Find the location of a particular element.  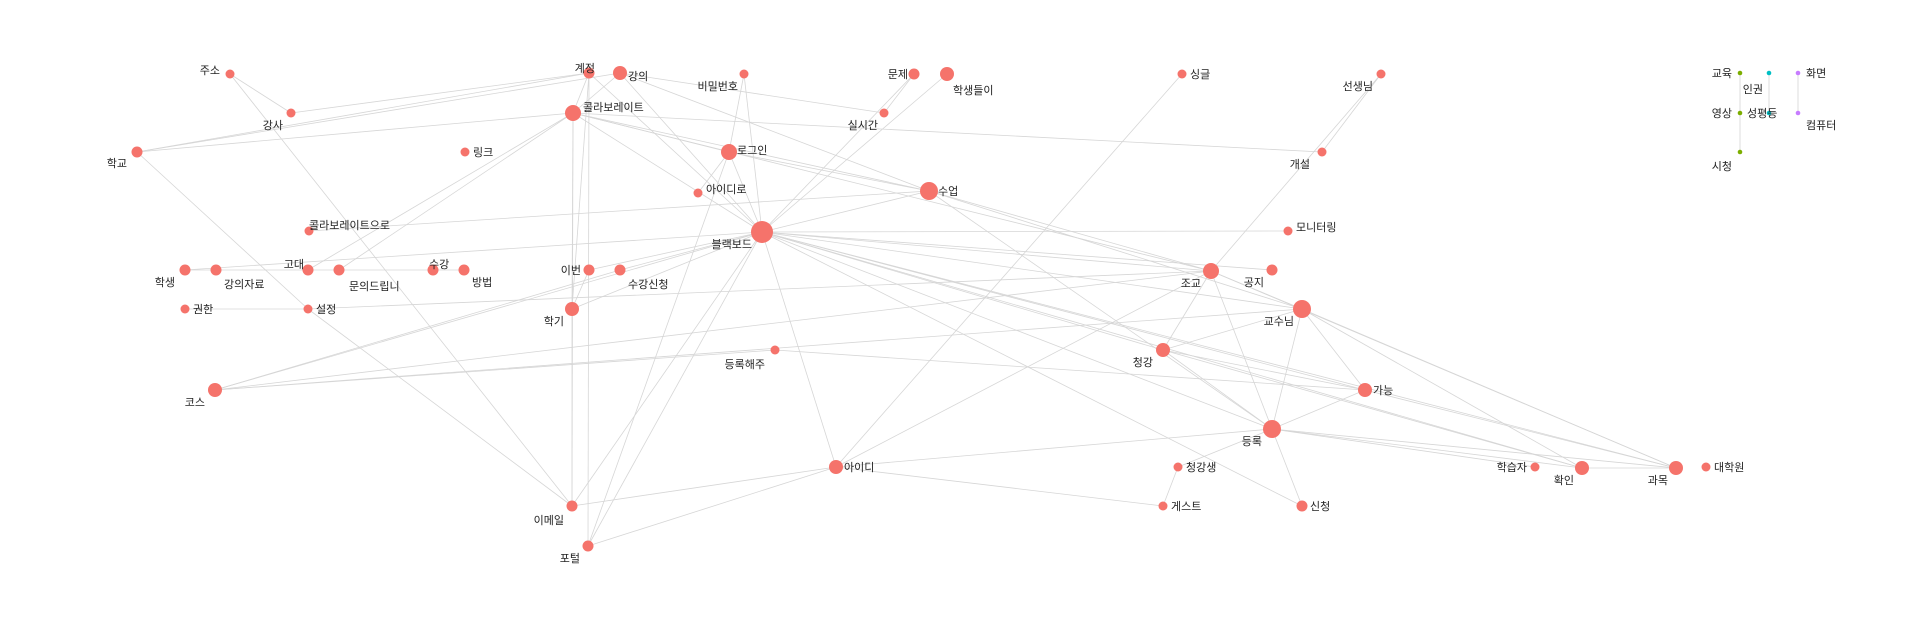

graph-node: 수강 is located at coordinates (438, 267).